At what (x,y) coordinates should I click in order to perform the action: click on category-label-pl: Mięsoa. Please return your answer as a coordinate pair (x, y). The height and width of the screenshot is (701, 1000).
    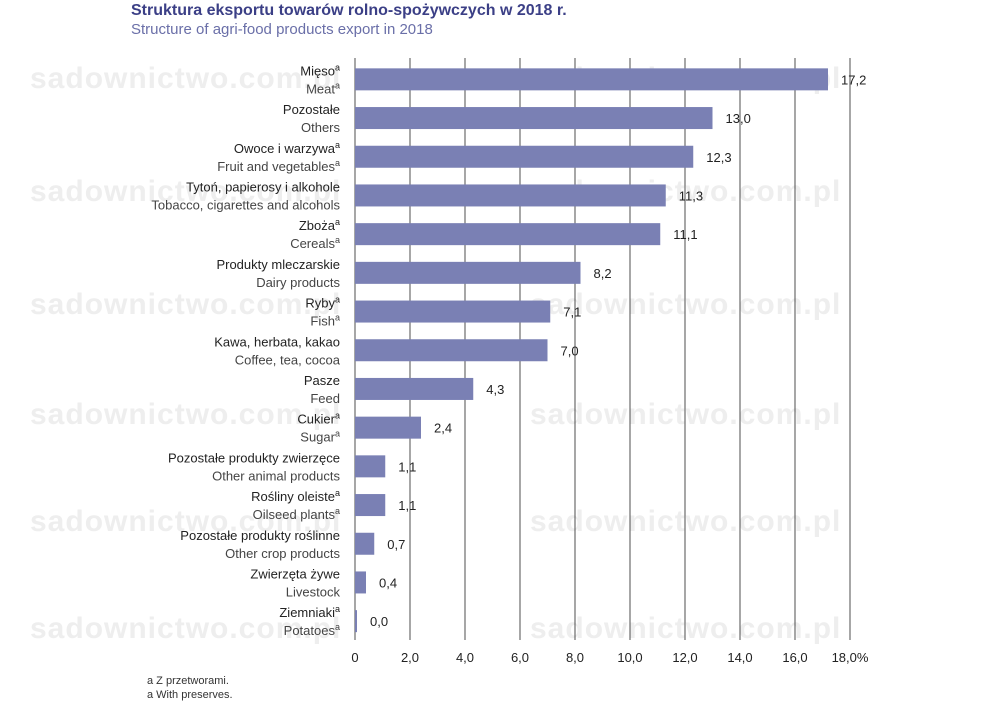
    Looking at the image, I should click on (320, 70).